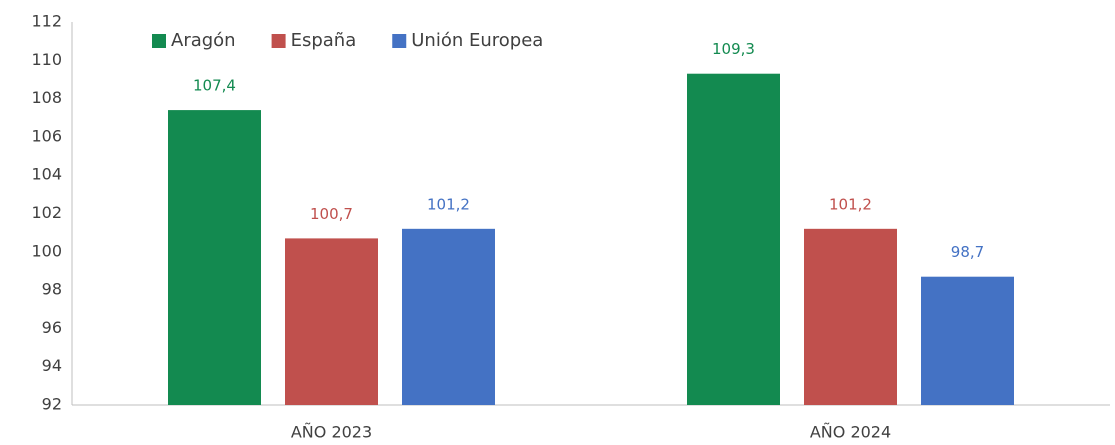 The height and width of the screenshot is (445, 1115). Describe the element at coordinates (52, 327) in the screenshot. I see `y-tick-label: 96` at that location.